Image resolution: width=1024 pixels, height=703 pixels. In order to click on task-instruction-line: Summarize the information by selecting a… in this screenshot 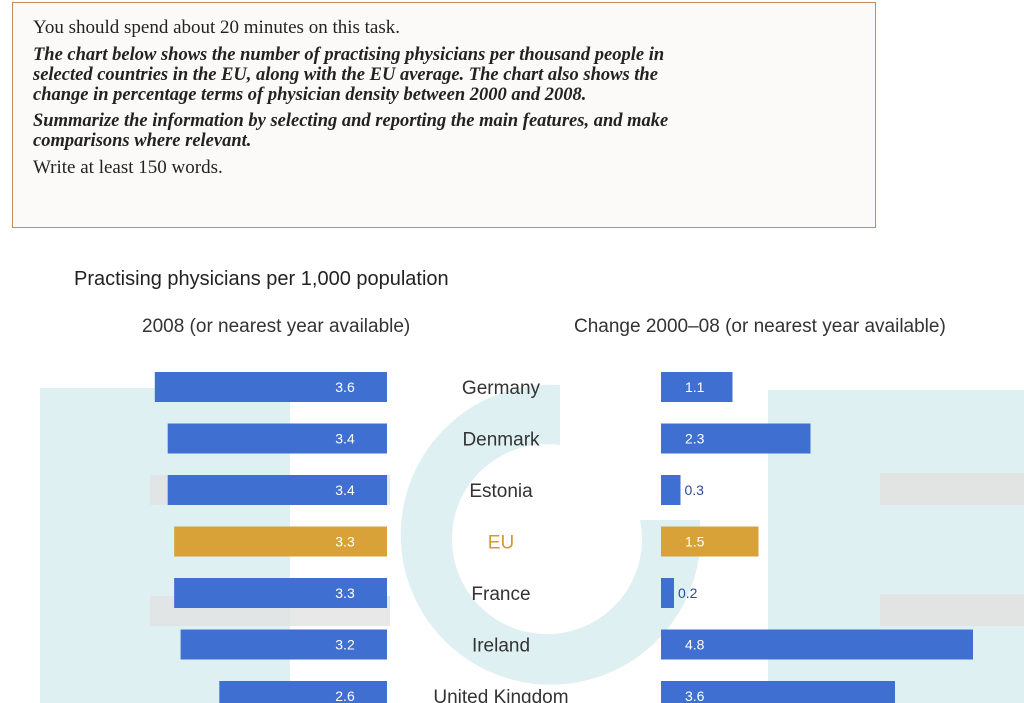, I will do `click(351, 121)`.